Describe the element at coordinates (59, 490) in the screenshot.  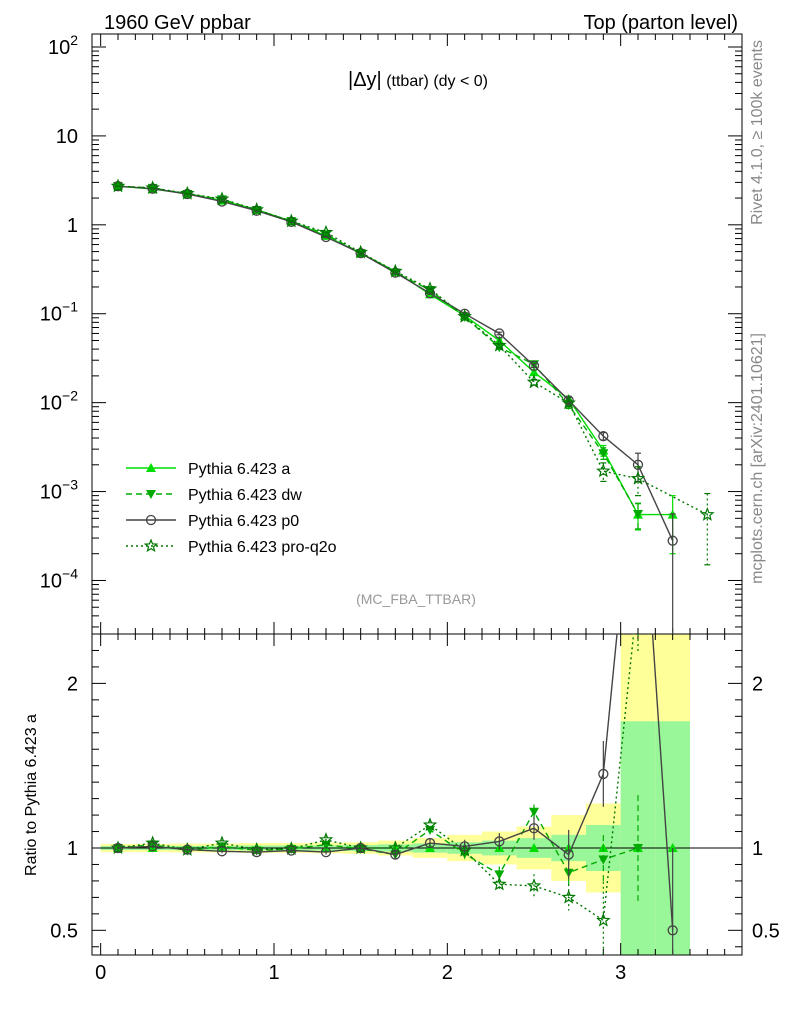
I see `y-tick-label: 10⁻³` at that location.